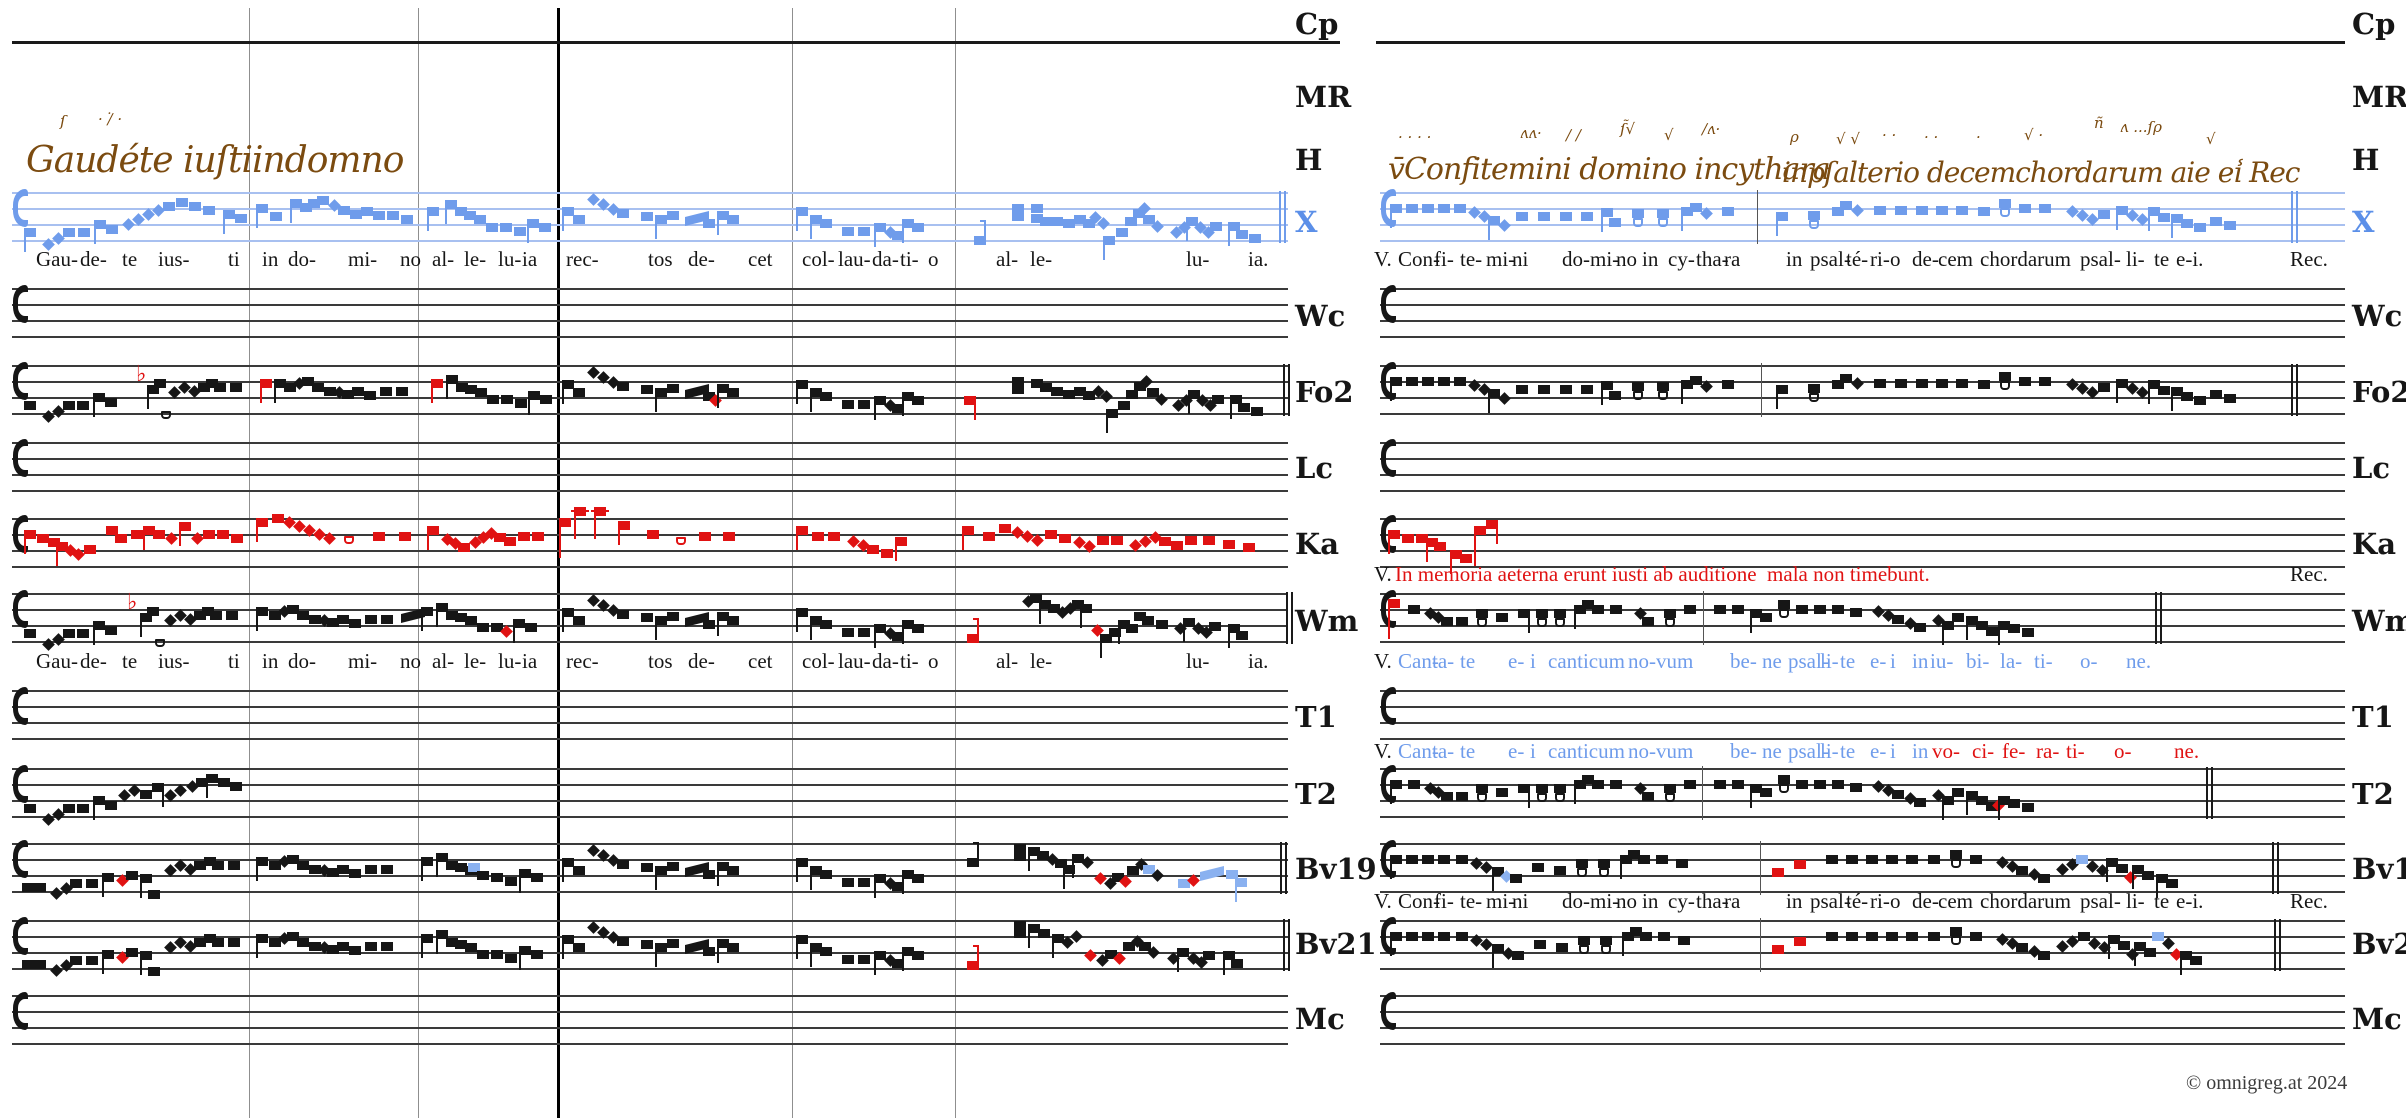 Image resolution: width=2406 pixels, height=1120 pixels. Describe the element at coordinates (676, 42) in the screenshot. I see `top-system-line` at that location.